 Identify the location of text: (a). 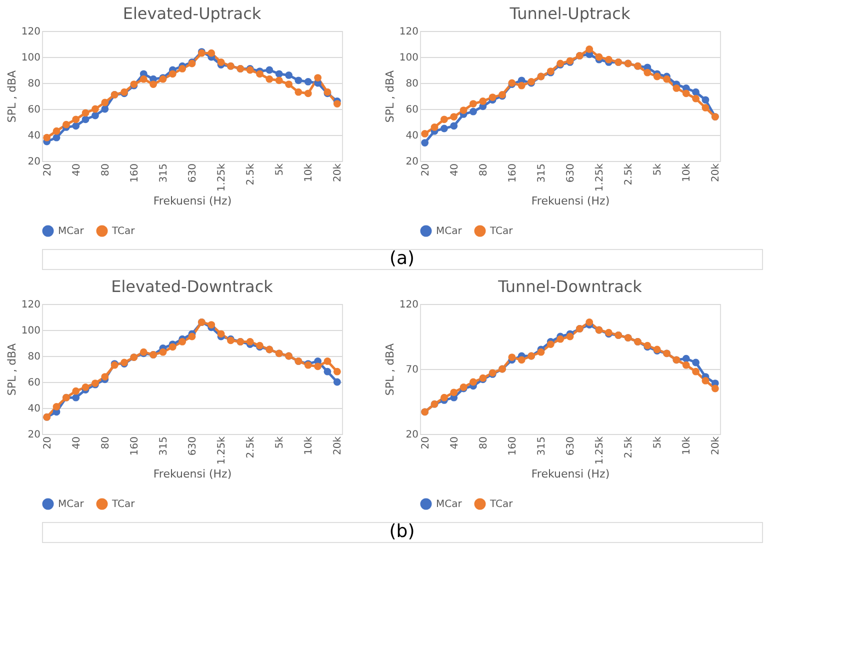
(402, 258).